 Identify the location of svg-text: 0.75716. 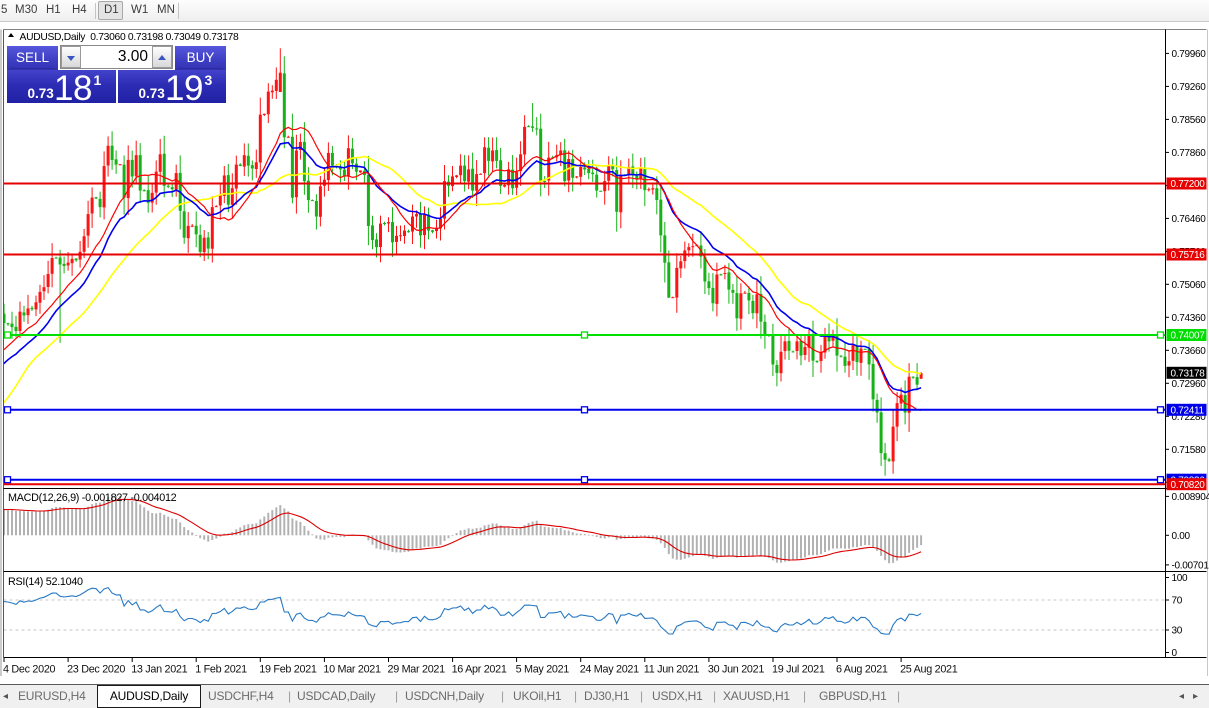
(1188, 255).